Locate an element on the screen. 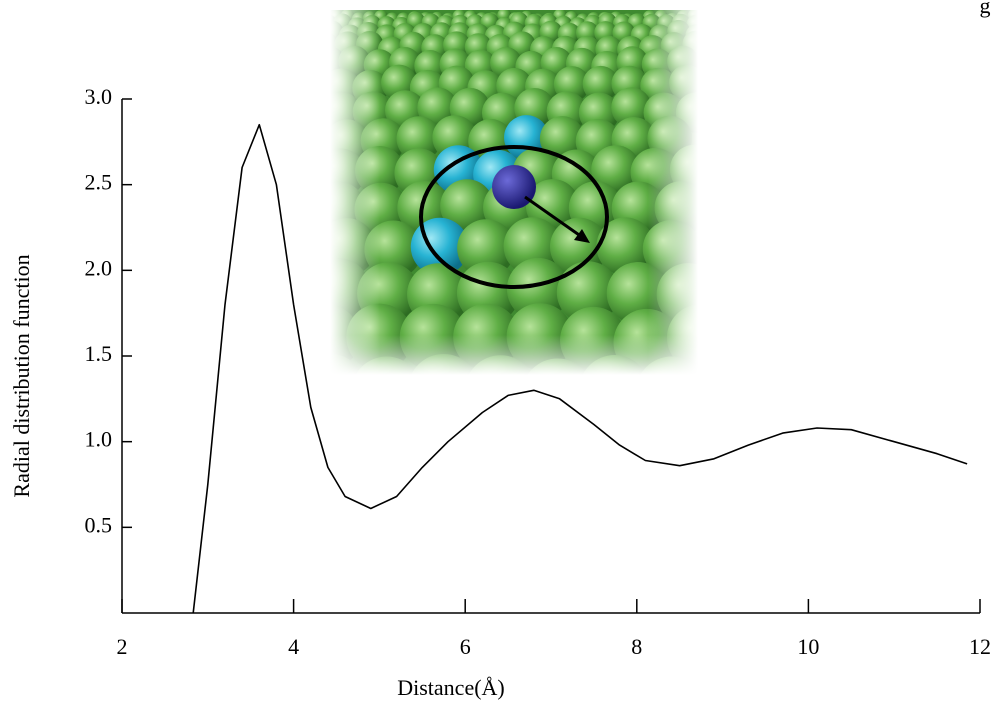 This screenshot has width=1003, height=709. x-tick-label: 8 is located at coordinates (636, 646).